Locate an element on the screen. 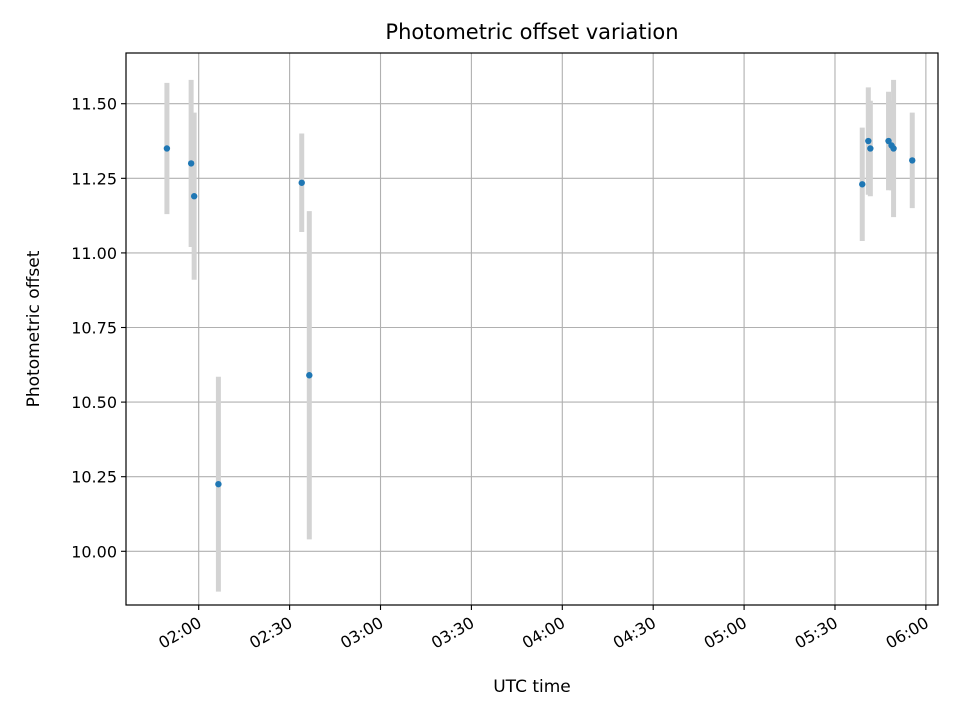 The image size is (960, 720). y-axis-label: Photometric offset is located at coordinates (34, 328).